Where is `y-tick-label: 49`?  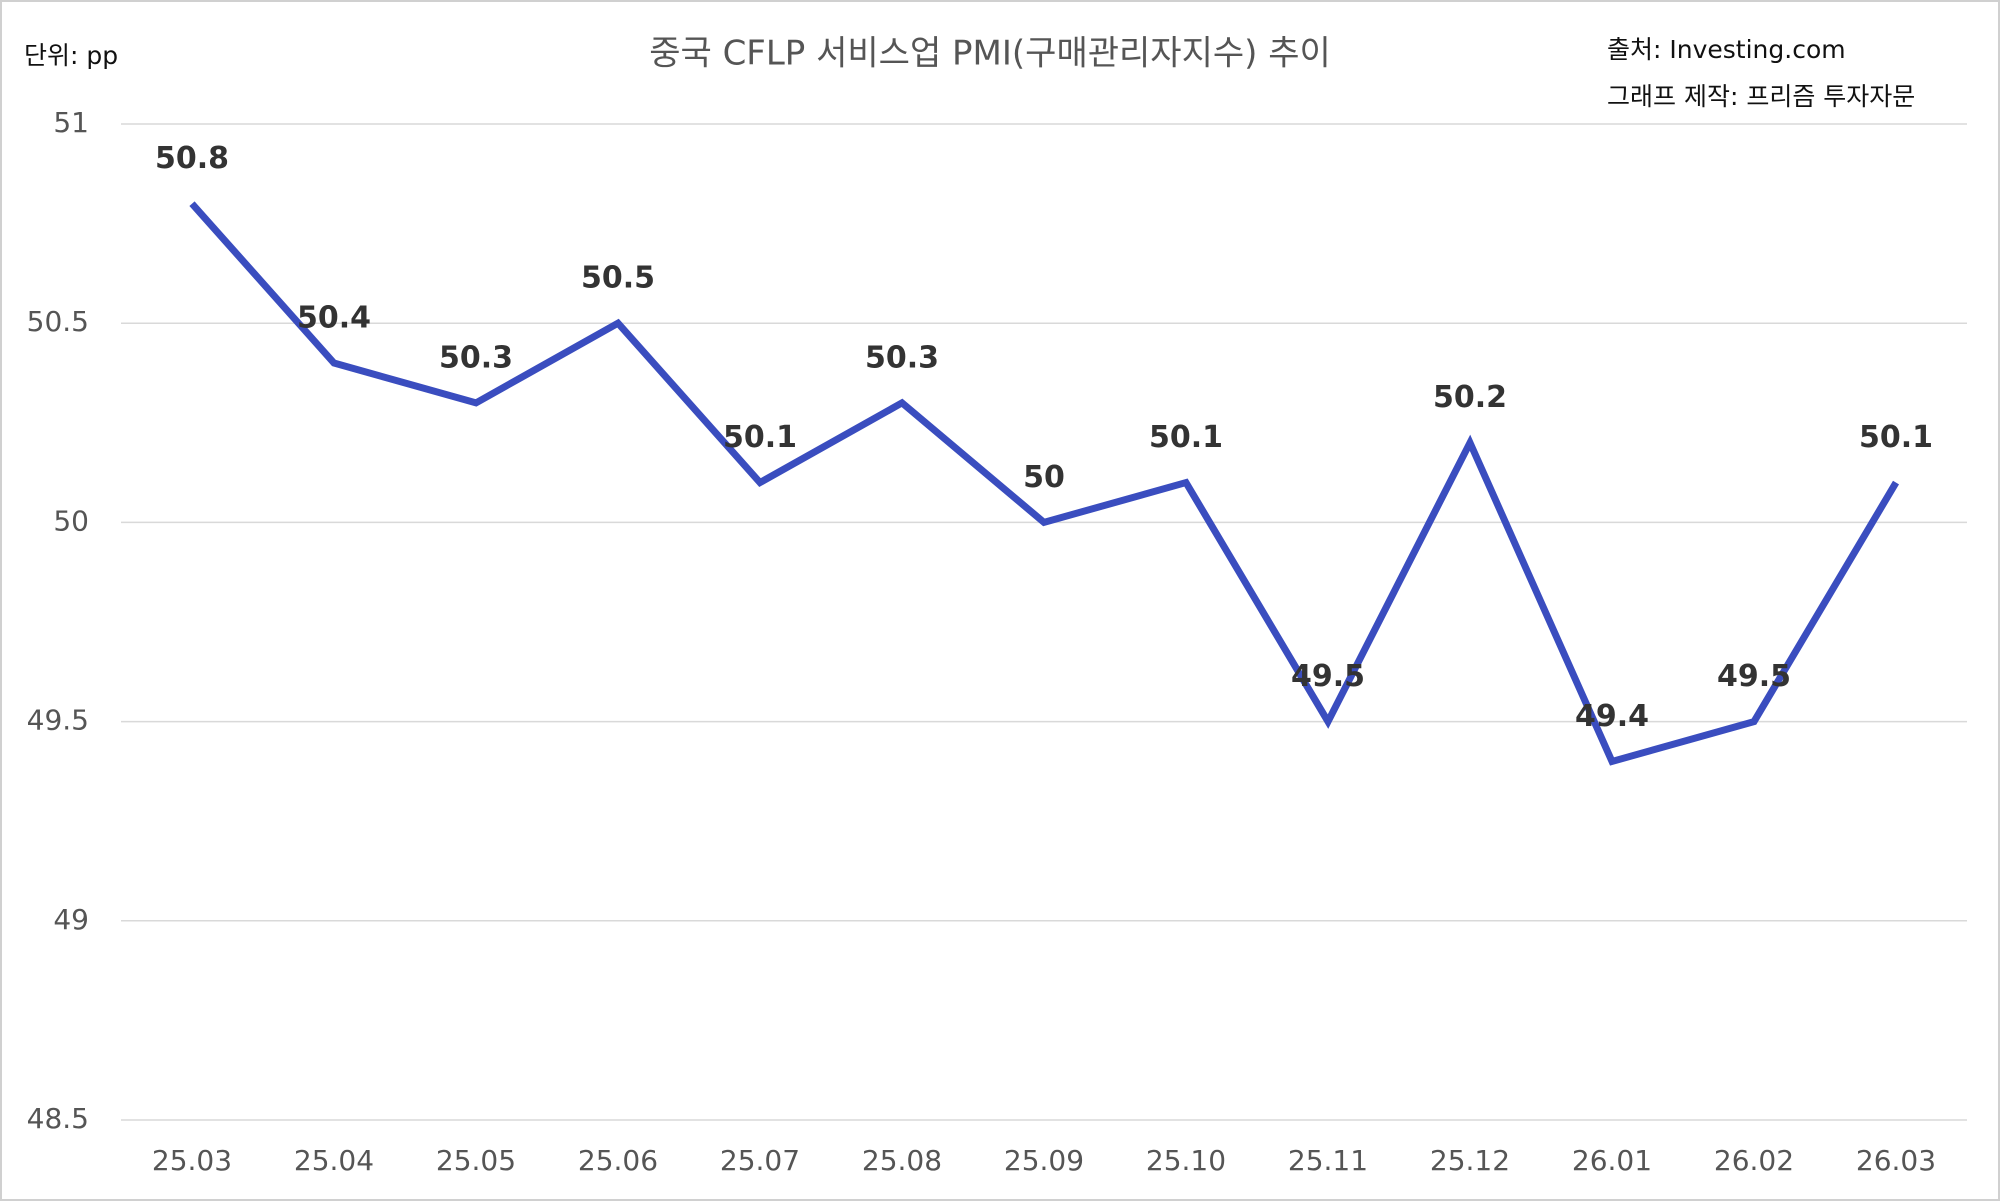 y-tick-label: 49 is located at coordinates (71, 919).